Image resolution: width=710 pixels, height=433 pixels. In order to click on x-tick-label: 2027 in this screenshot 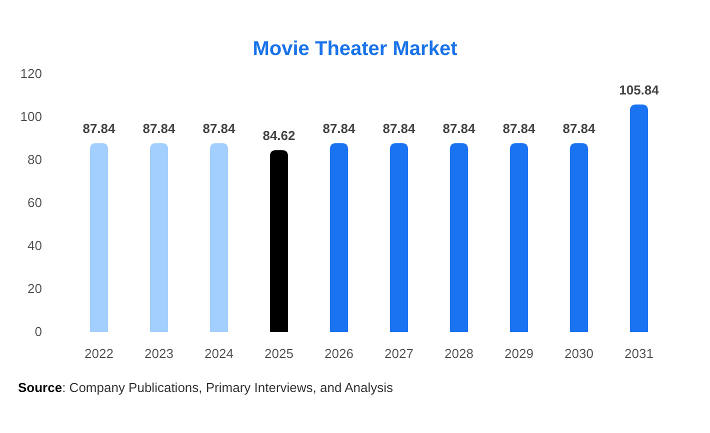, I will do `click(399, 353)`.